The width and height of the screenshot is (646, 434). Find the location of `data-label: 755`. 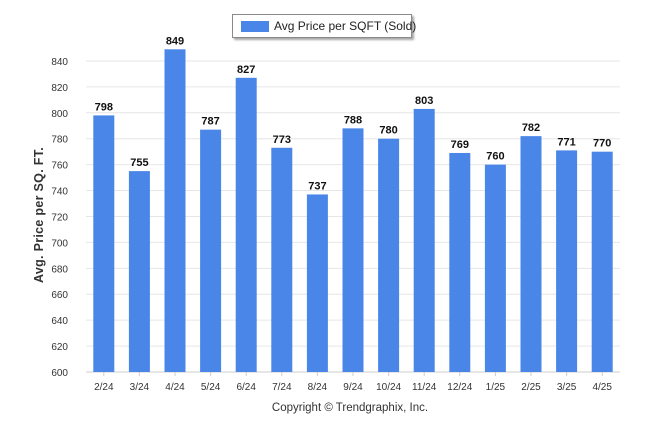

data-label: 755 is located at coordinates (139, 163).